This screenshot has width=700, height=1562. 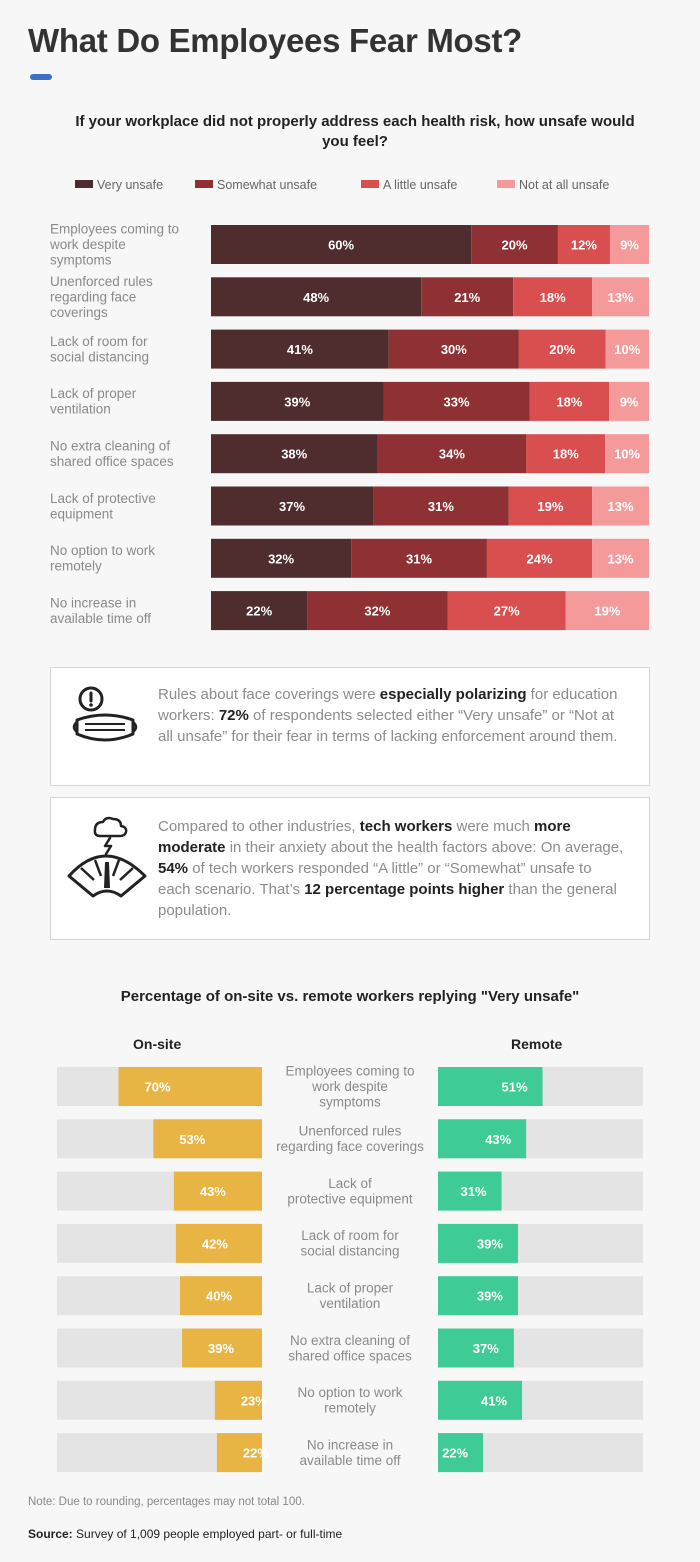 What do you see at coordinates (498, 1139) in the screenshot?
I see `remote-value-label: 43%` at bounding box center [498, 1139].